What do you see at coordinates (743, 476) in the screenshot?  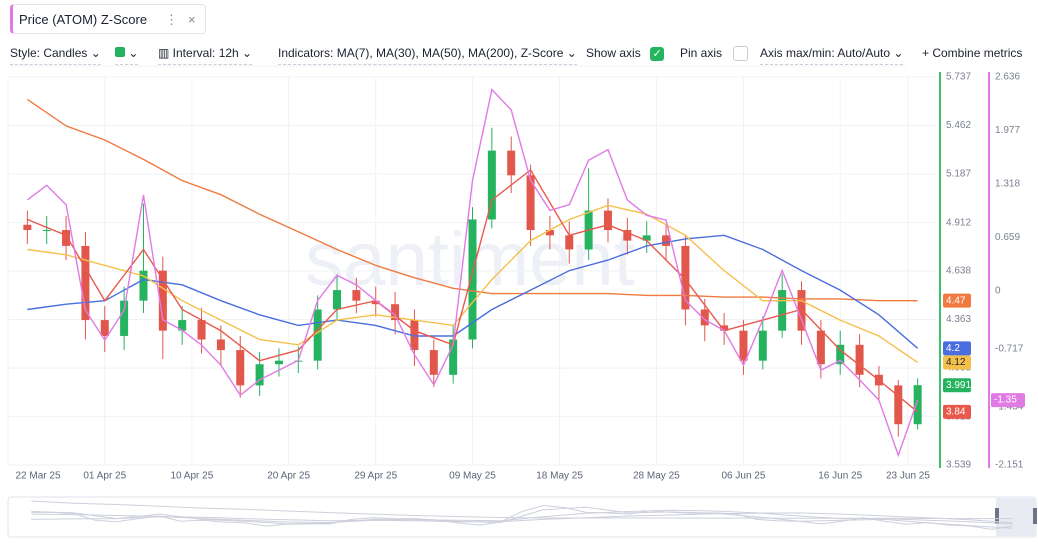 I see `x-tick-label: 06 Jun 25` at bounding box center [743, 476].